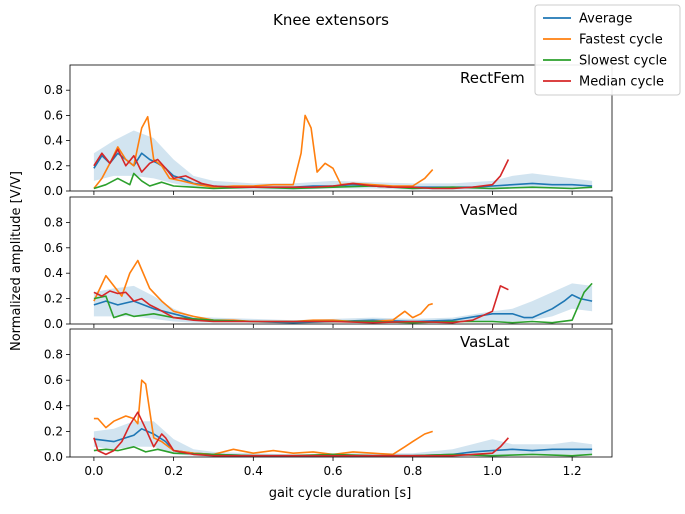  I want to click on y-tick-label-rectfem: 0.6, so click(53, 115).